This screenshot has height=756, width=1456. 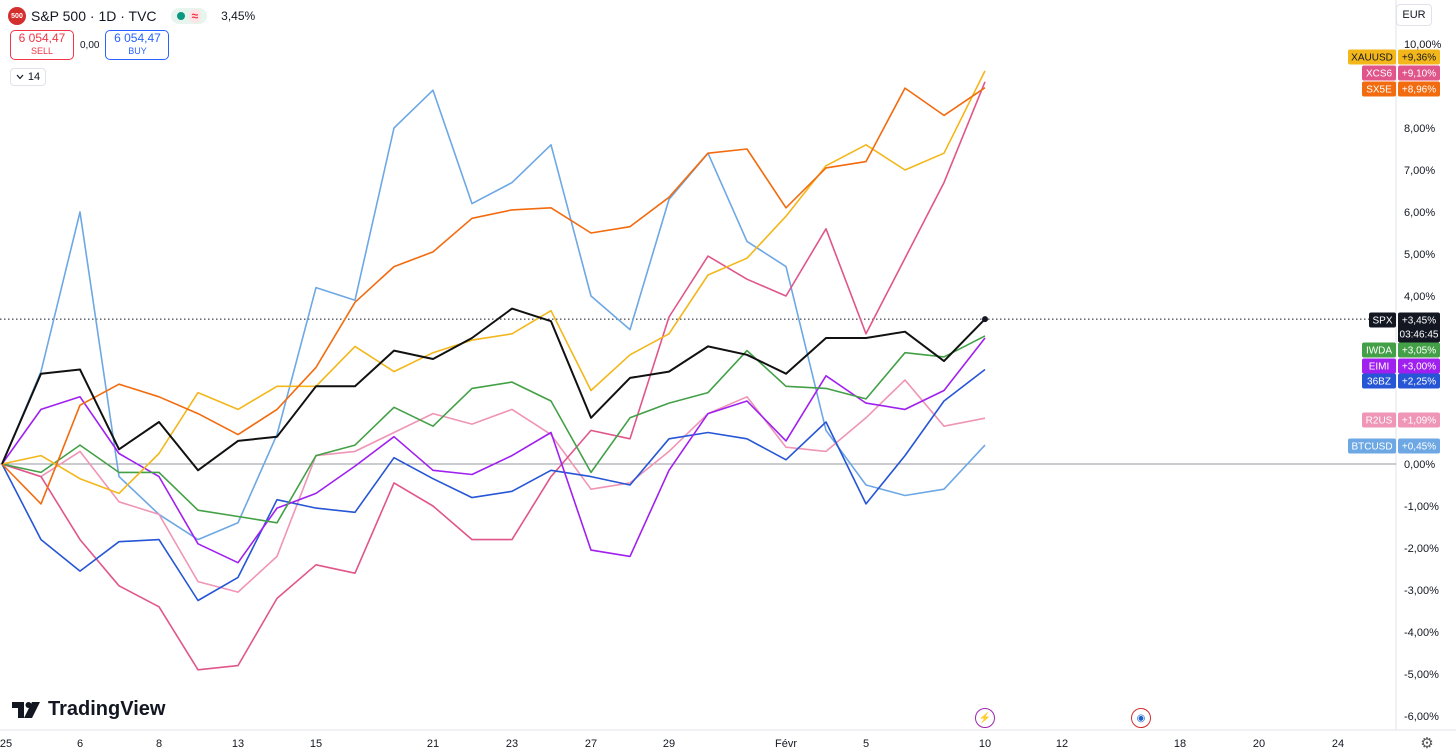 I want to click on x-tick-label: 27, so click(x=591, y=744).